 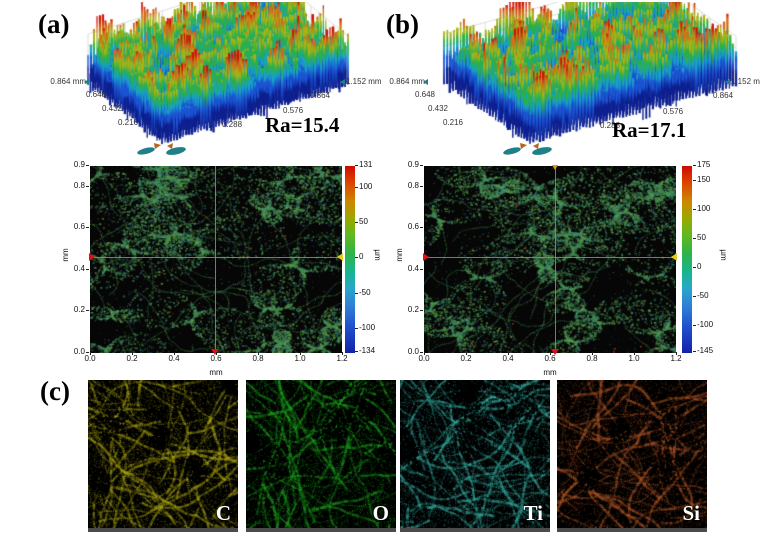 What do you see at coordinates (533, 513) in the screenshot?
I see `element-label-titanium: Ti` at bounding box center [533, 513].